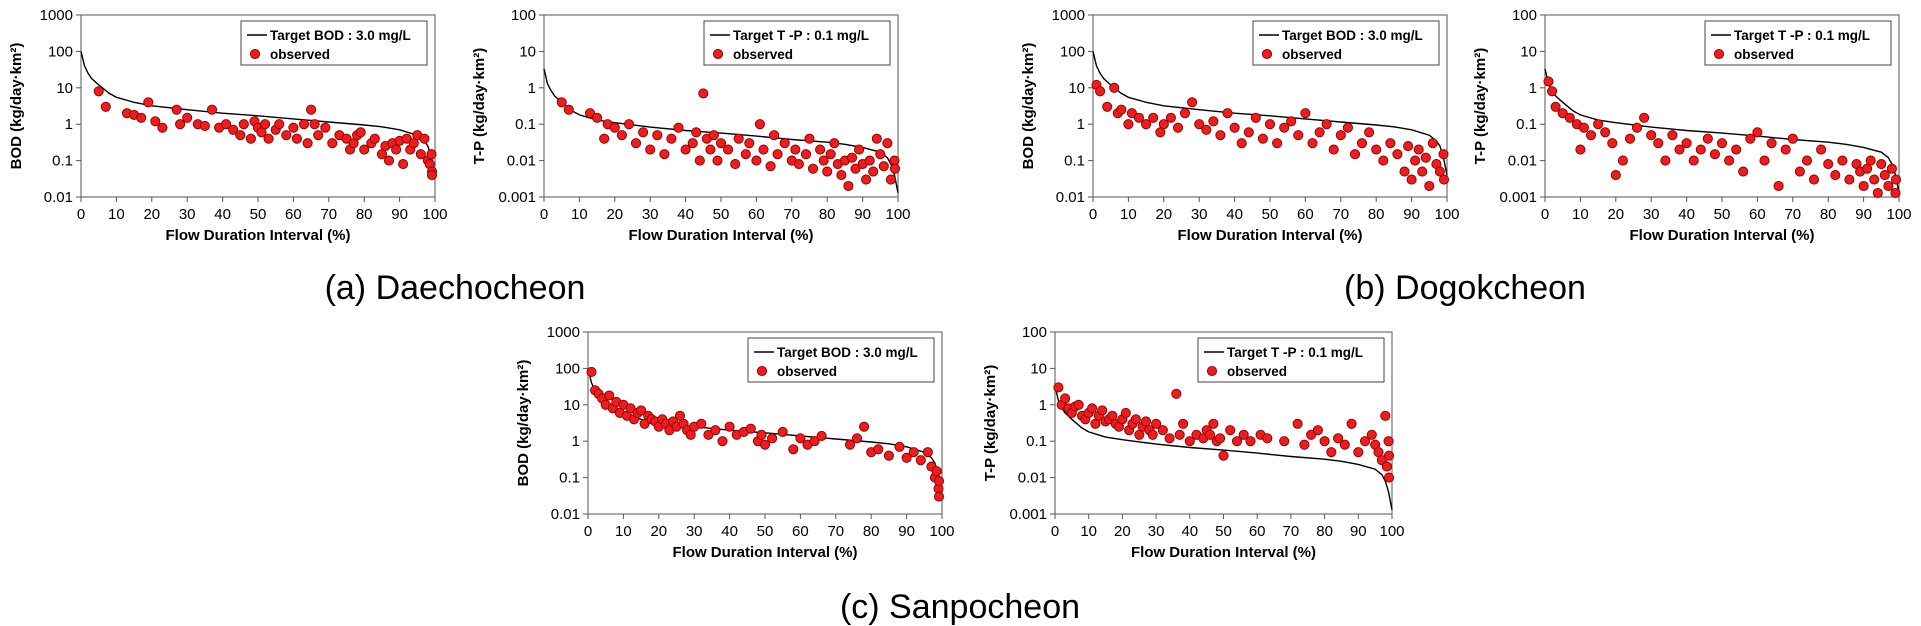  Describe the element at coordinates (1518, 197) in the screenshot. I see `y-tick-label: 0.001` at that location.